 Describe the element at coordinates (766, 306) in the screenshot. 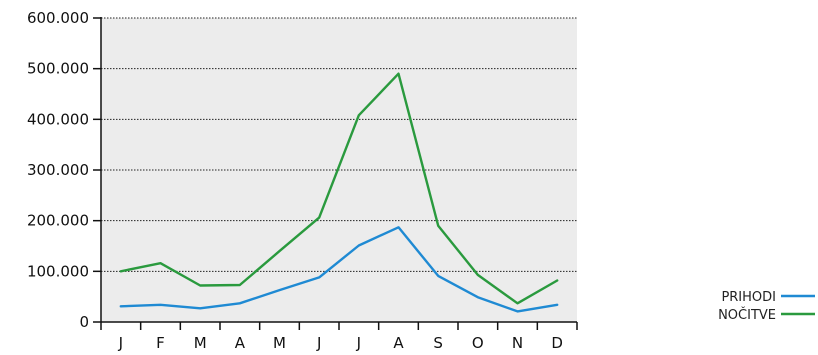

I see `legend: PRIHODI NOČITVE` at that location.